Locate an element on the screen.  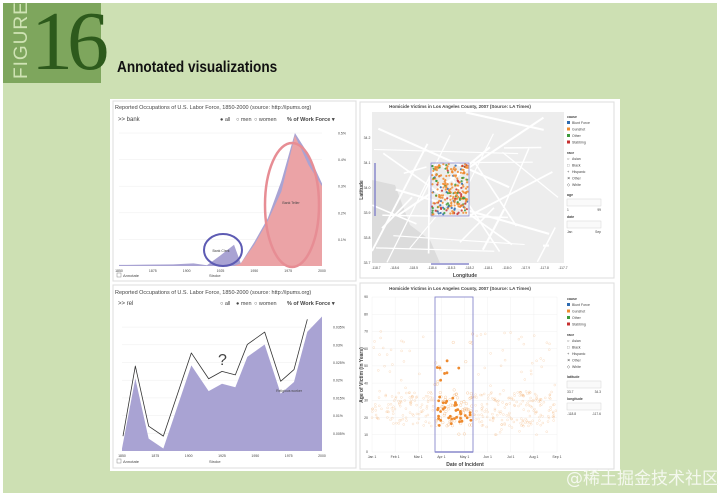
y-tick-label: 33.9 is located at coordinates (367, 213).